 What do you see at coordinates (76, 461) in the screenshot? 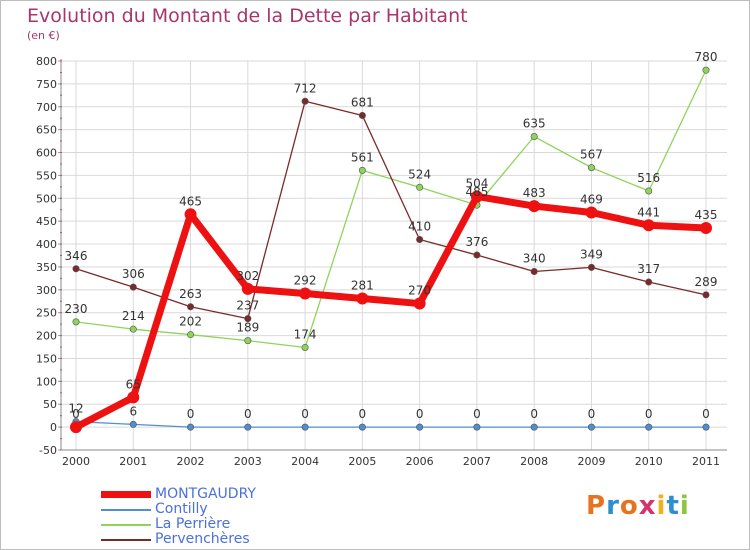
I see `x-tick-label: 2000` at bounding box center [76, 461].